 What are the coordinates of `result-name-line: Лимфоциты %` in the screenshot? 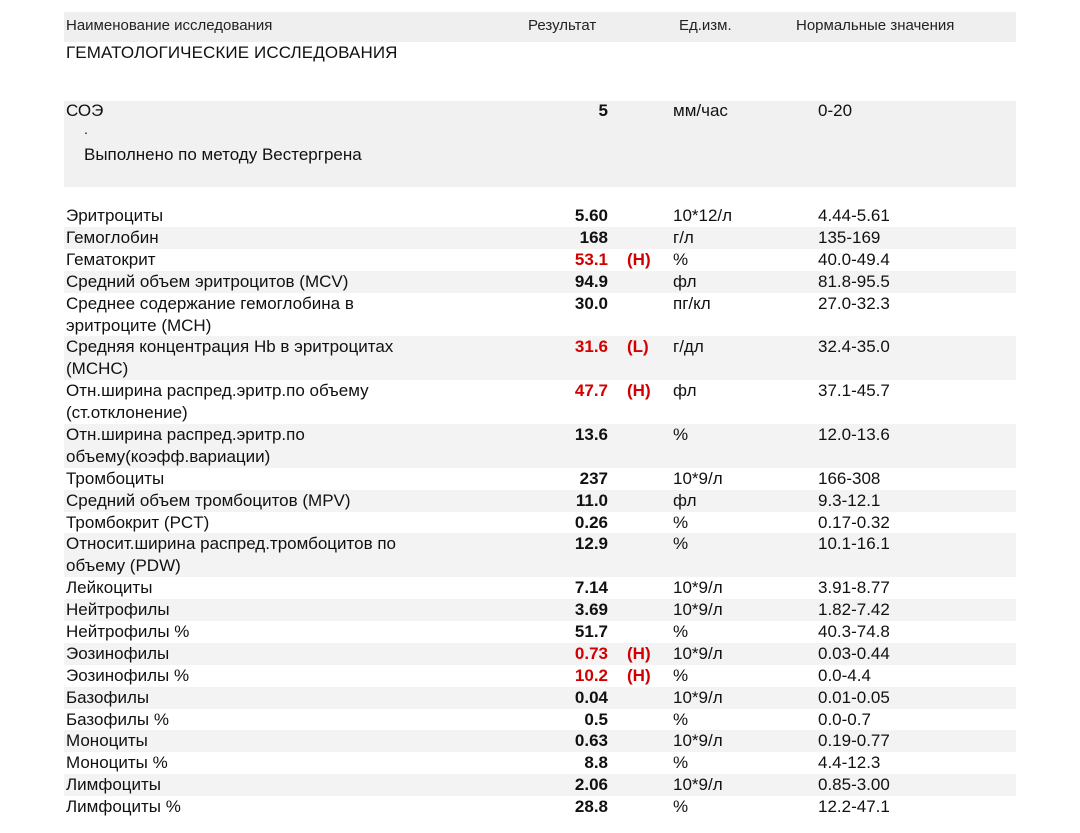 It's located at (123, 807).